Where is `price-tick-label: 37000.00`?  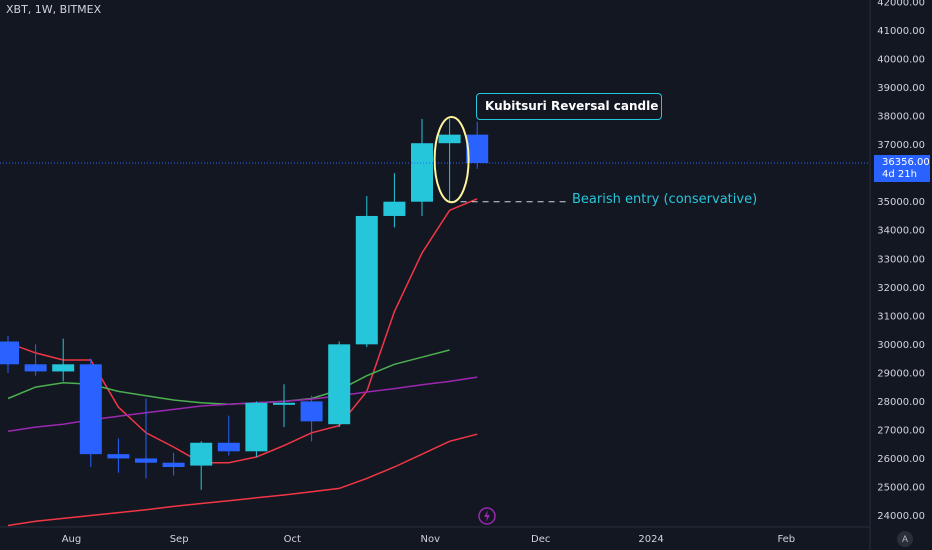 price-tick-label: 37000.00 is located at coordinates (901, 145).